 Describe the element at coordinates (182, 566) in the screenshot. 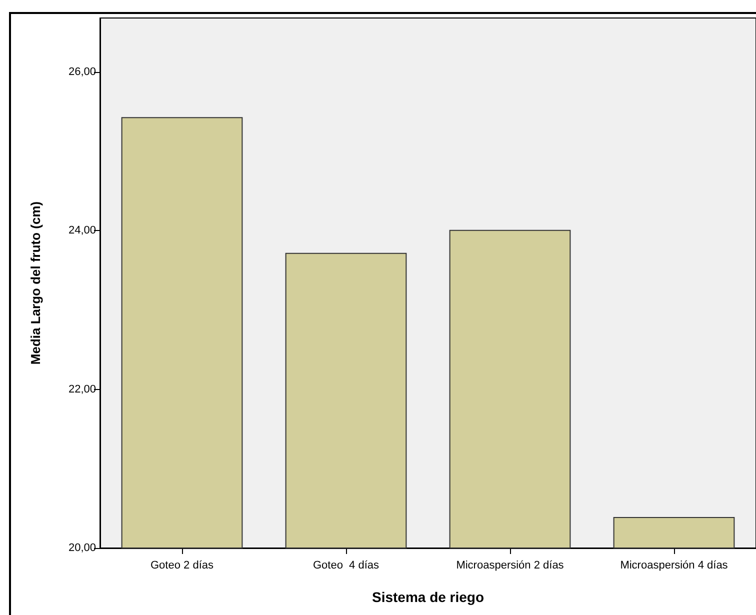

I see `x-tick-label: Goteo 2 días` at that location.